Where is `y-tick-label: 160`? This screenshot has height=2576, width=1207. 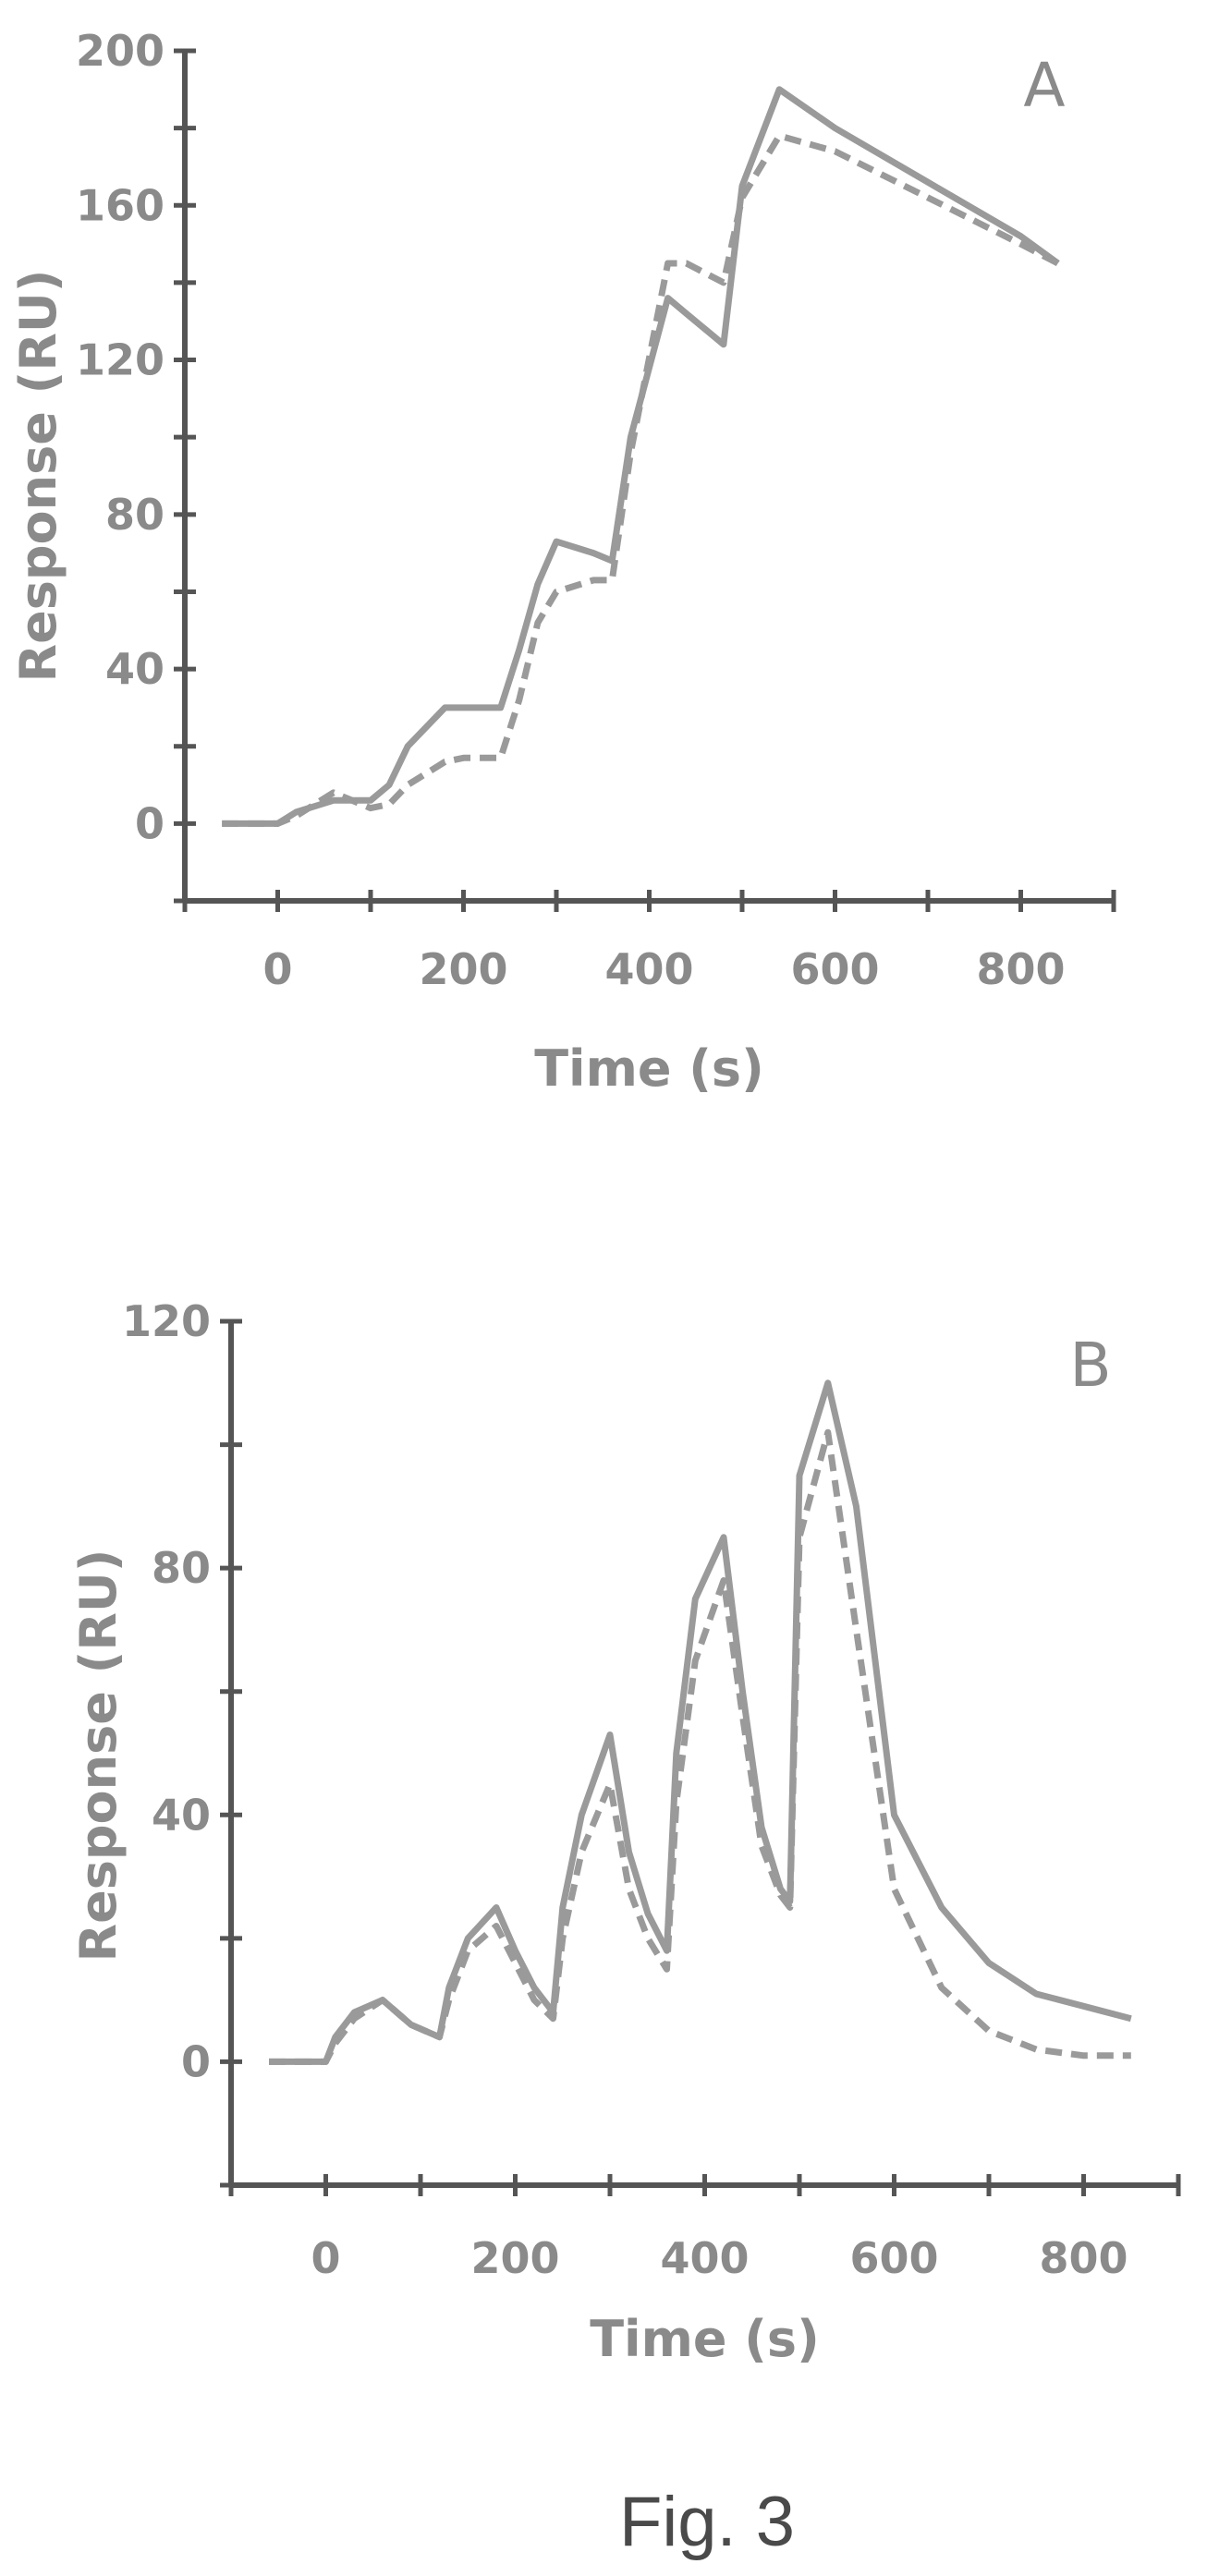 y-tick-label: 160 is located at coordinates (120, 205).